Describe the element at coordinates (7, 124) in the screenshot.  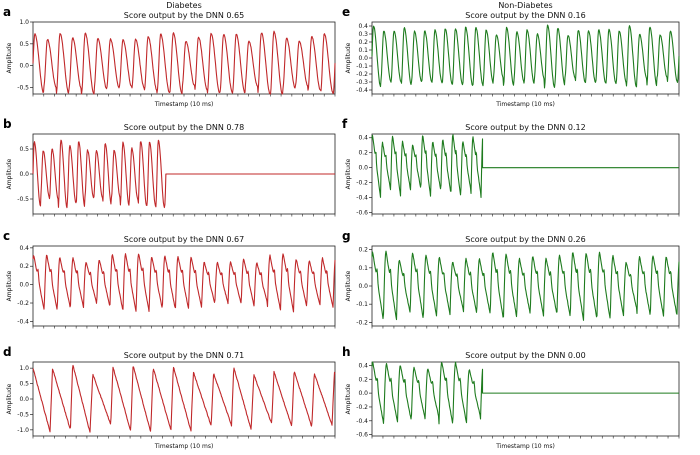
I see `panel-letter-b: b` at that location.